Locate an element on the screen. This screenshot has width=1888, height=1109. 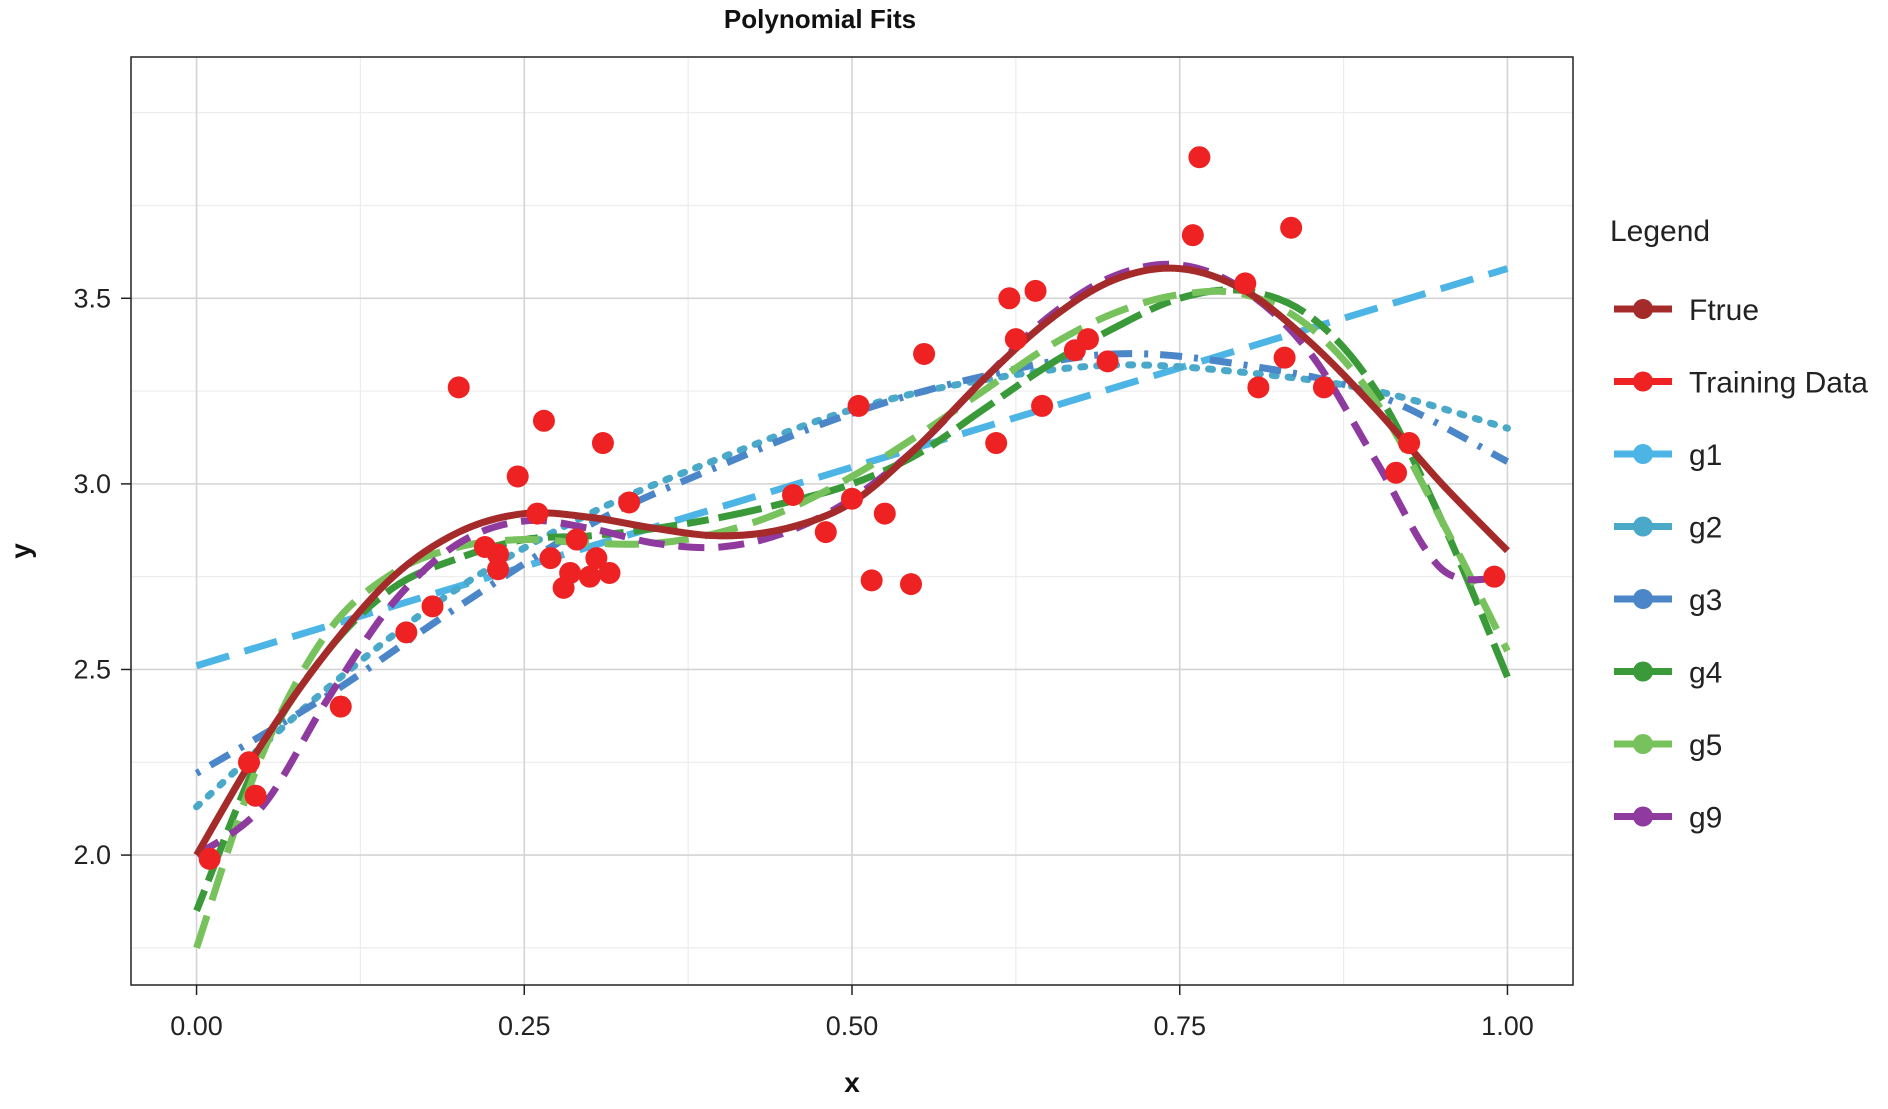
legend-item-g1: g1 is located at coordinates (1668, 455).